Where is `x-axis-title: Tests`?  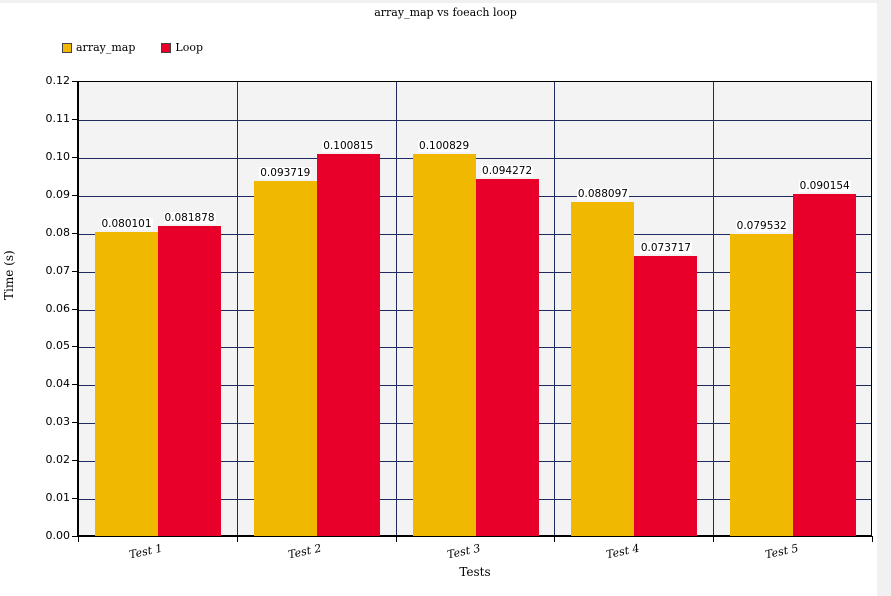
x-axis-title: Tests is located at coordinates (475, 572).